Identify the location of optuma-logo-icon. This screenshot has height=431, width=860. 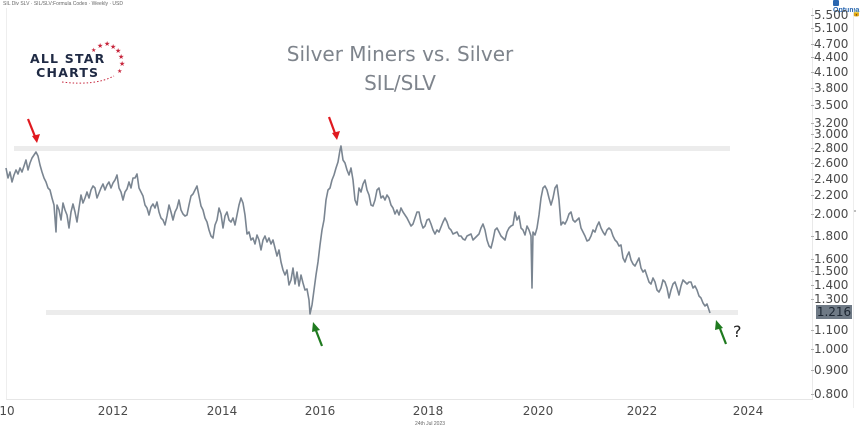
(836, 3).